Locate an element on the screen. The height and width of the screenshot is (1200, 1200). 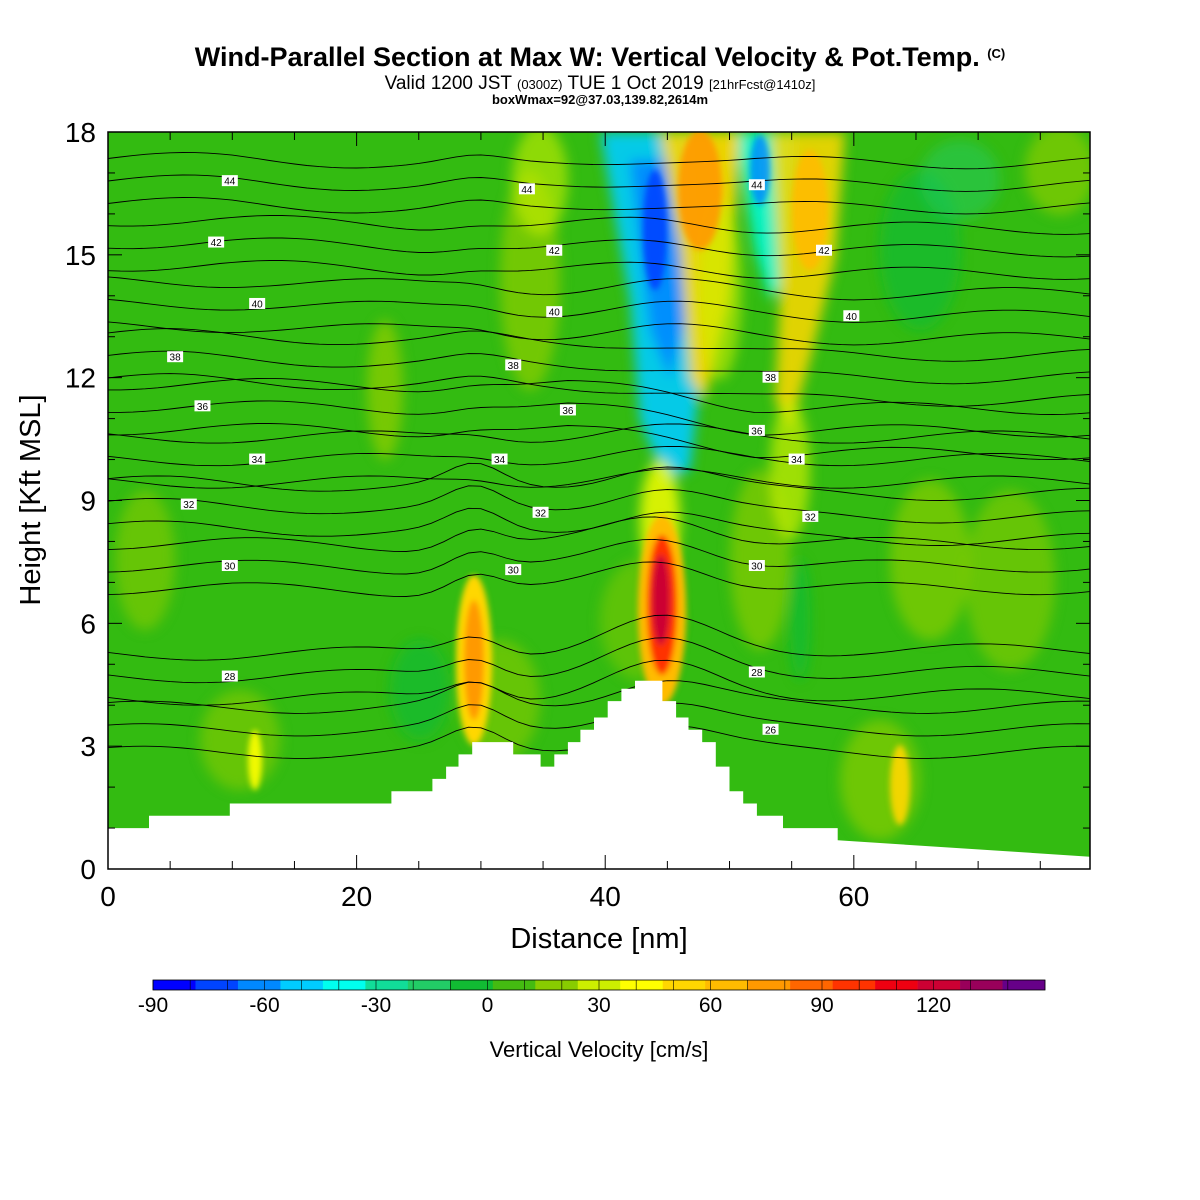
x-axis-label: Distance [nm] is located at coordinates (598, 939).